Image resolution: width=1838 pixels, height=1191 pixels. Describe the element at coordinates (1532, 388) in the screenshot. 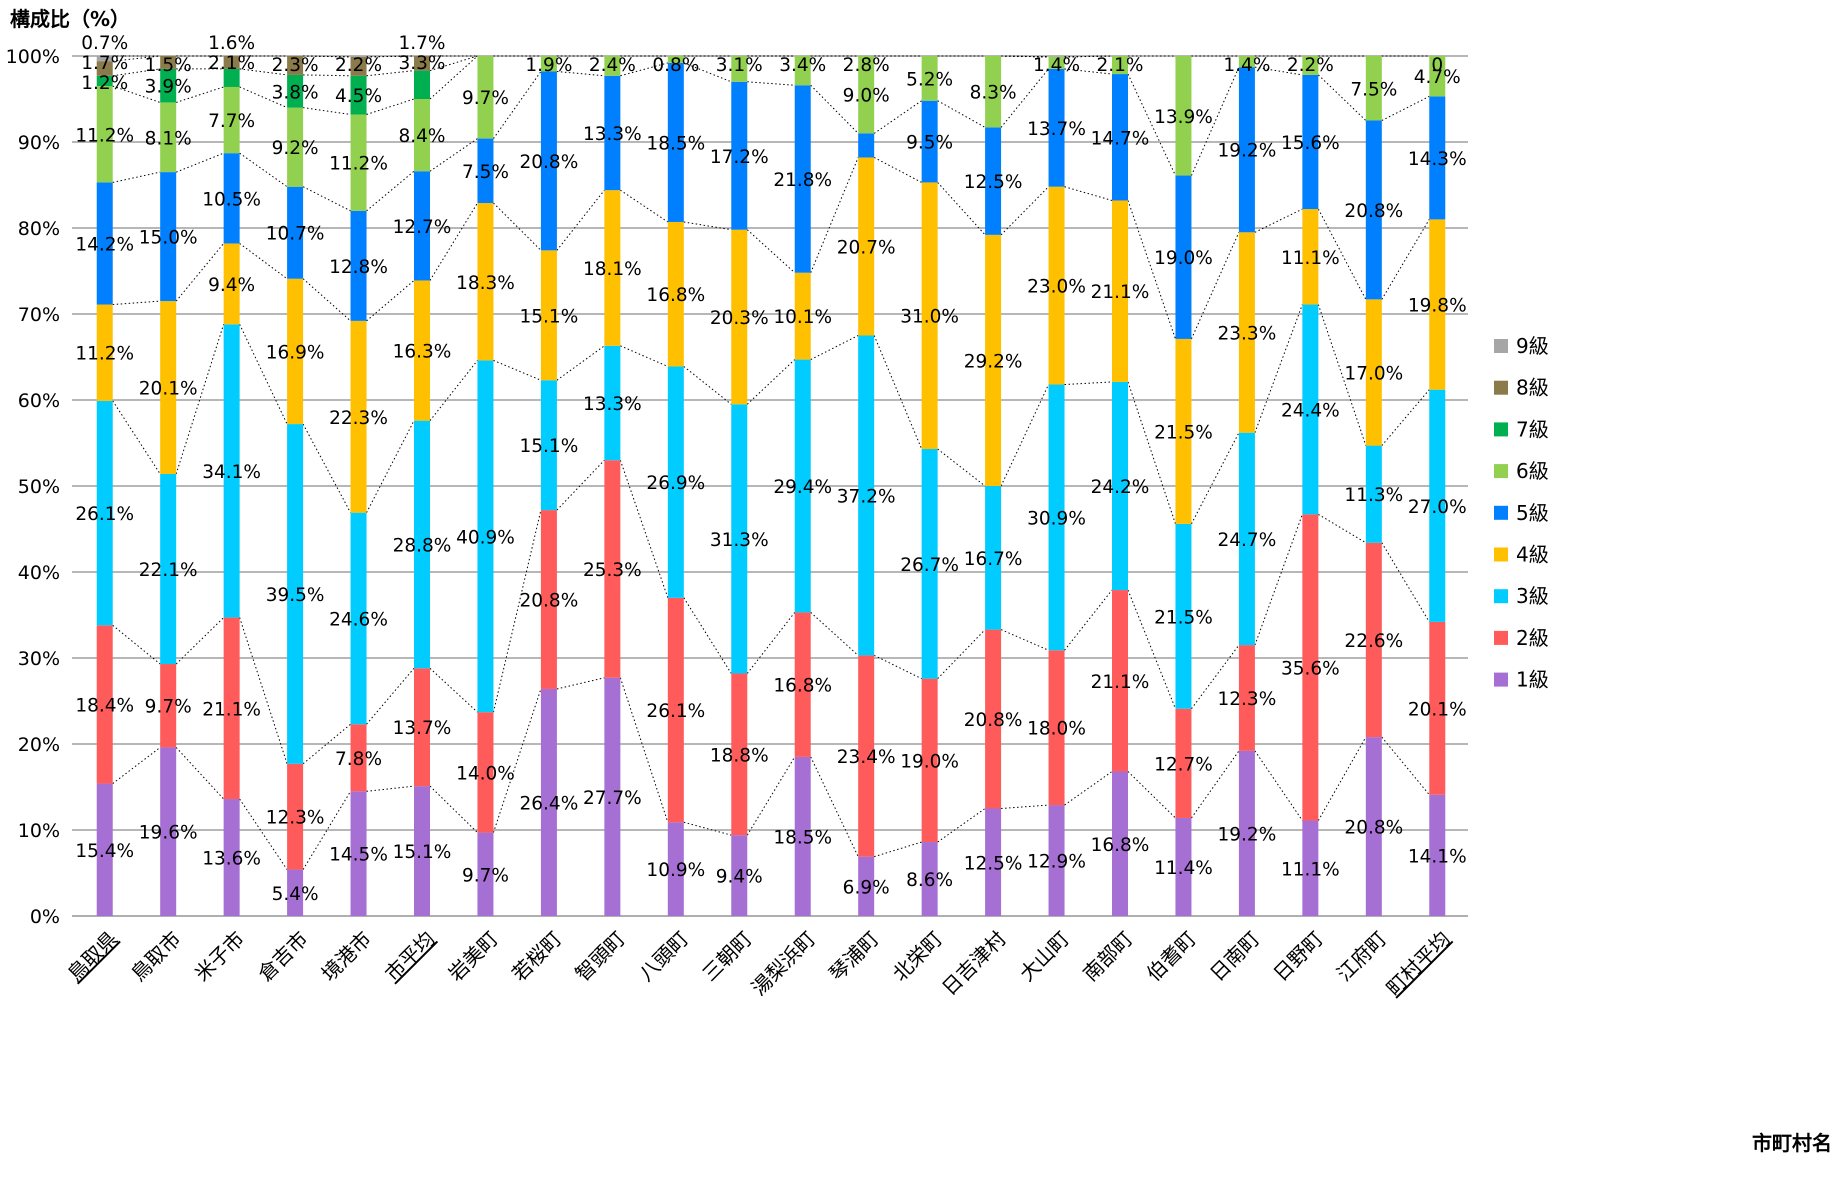

I see `legend-label: 8級` at that location.